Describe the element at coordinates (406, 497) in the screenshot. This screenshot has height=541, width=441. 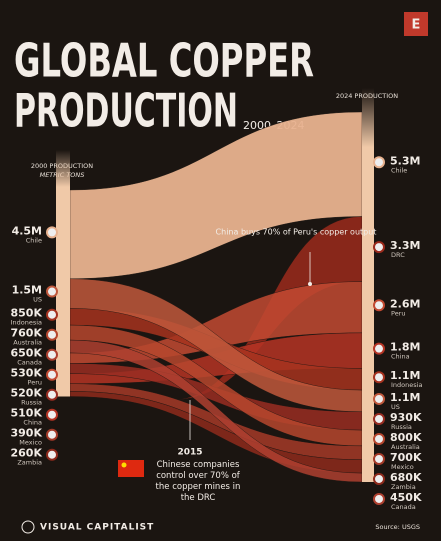
I see `value-label: 450K` at that location.